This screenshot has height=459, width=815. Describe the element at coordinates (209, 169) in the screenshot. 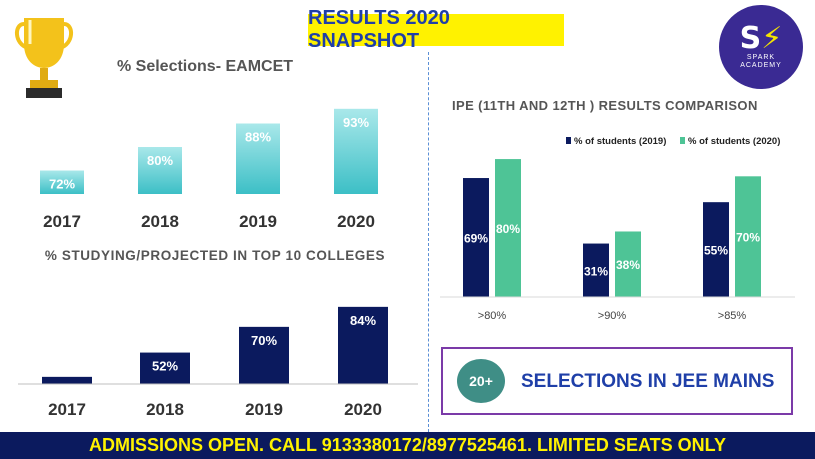

I see `eamcet-chart: 72% 2017 80% 2018 88% 2019 93% 2020` at that location.